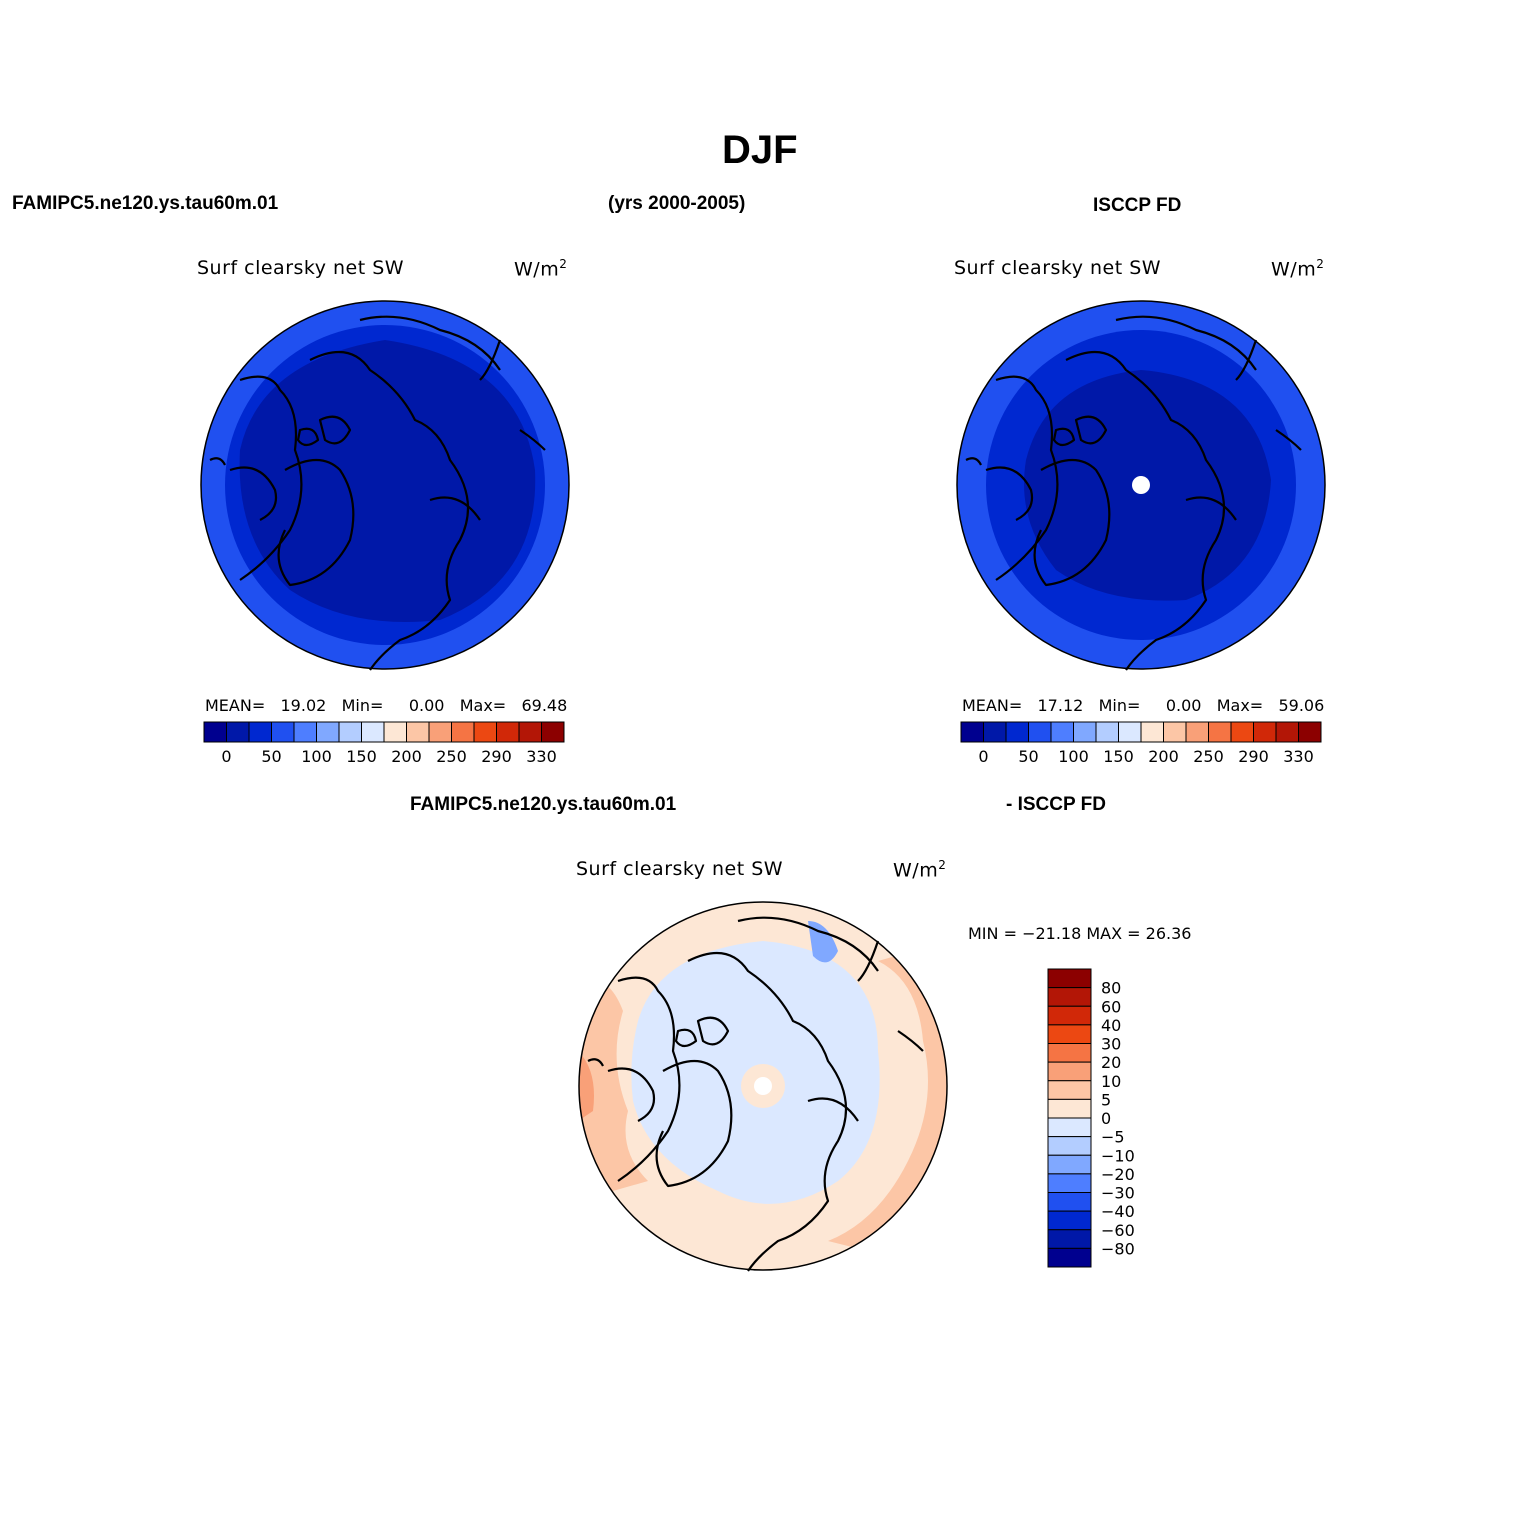  What do you see at coordinates (316, 756) in the screenshot?
I see `colorbar-tick-label: 100` at bounding box center [316, 756].